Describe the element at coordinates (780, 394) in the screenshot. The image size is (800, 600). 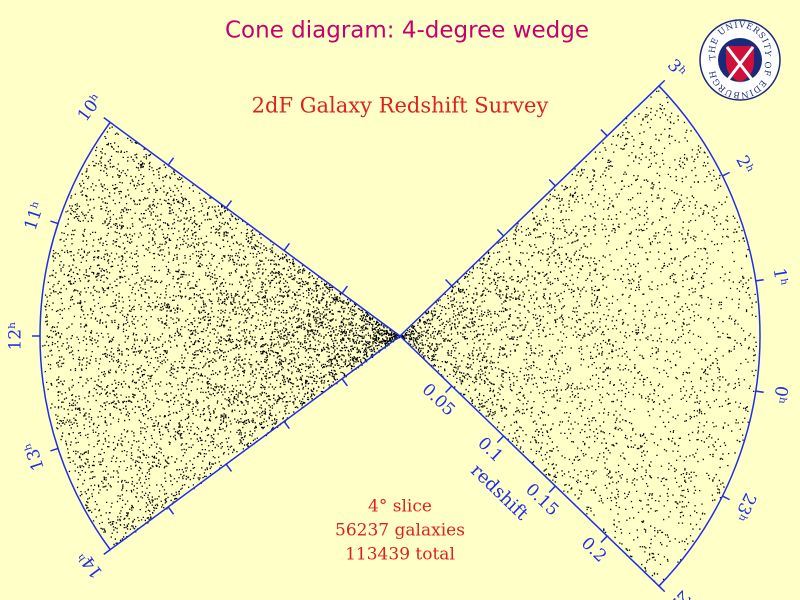
I see `ra-tick-label: 0ʰ` at that location.